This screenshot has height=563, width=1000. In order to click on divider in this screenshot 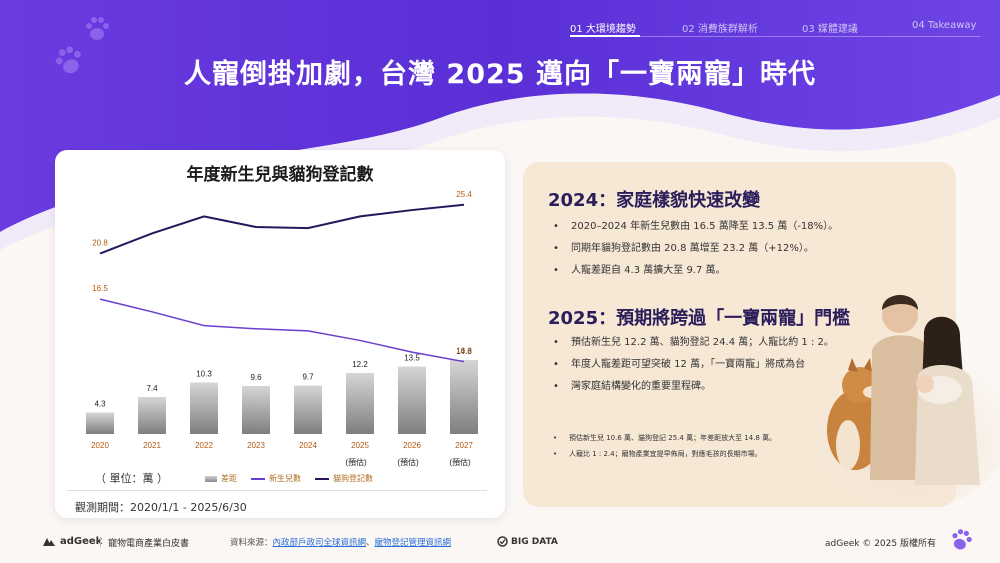, I will do `click(277, 490)`.